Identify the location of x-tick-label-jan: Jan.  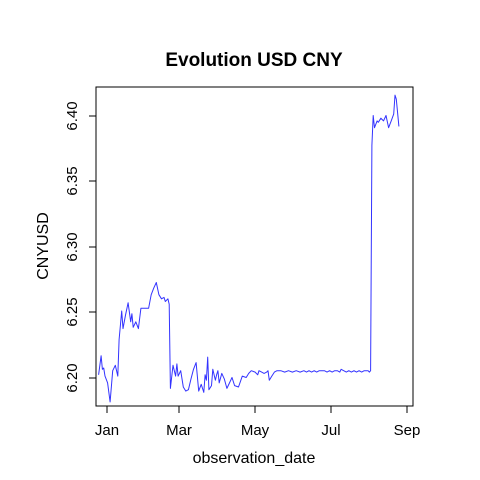
(107, 430).